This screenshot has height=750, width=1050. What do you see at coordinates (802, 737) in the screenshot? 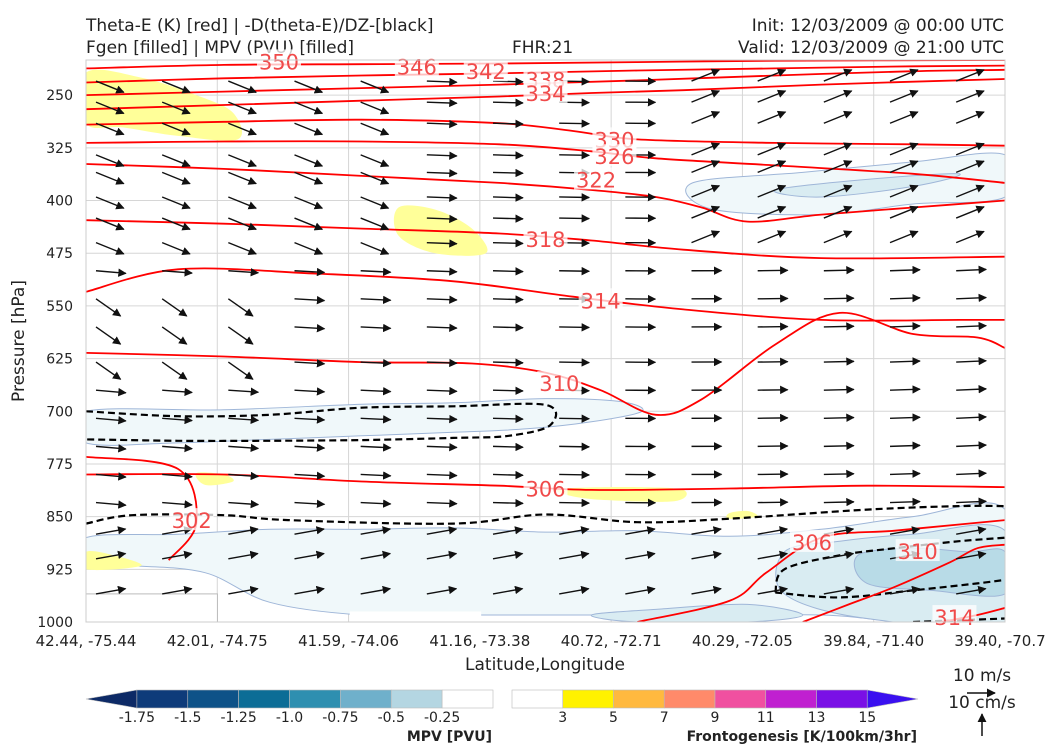
I see `frontogenesis-colorbar-label: Frontogenesis [K/100km/3hr]` at bounding box center [802, 737].